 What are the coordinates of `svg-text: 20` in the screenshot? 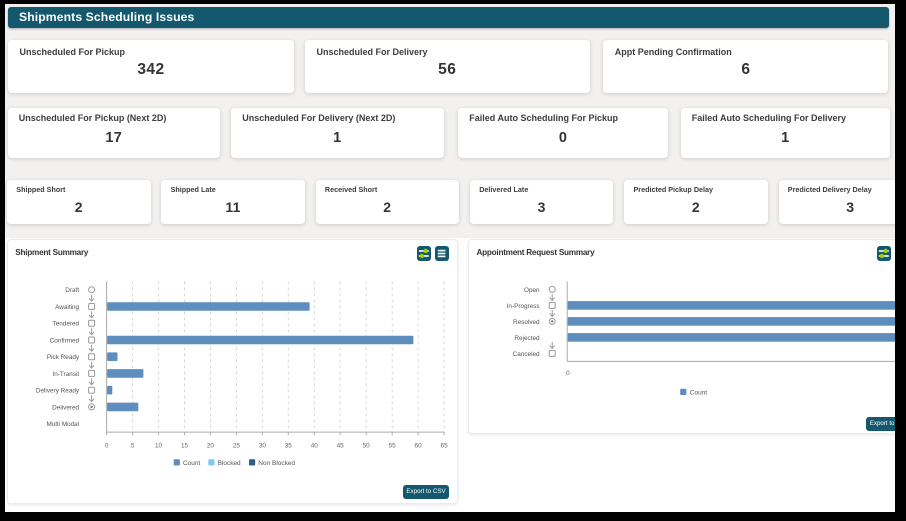 It's located at (211, 445).